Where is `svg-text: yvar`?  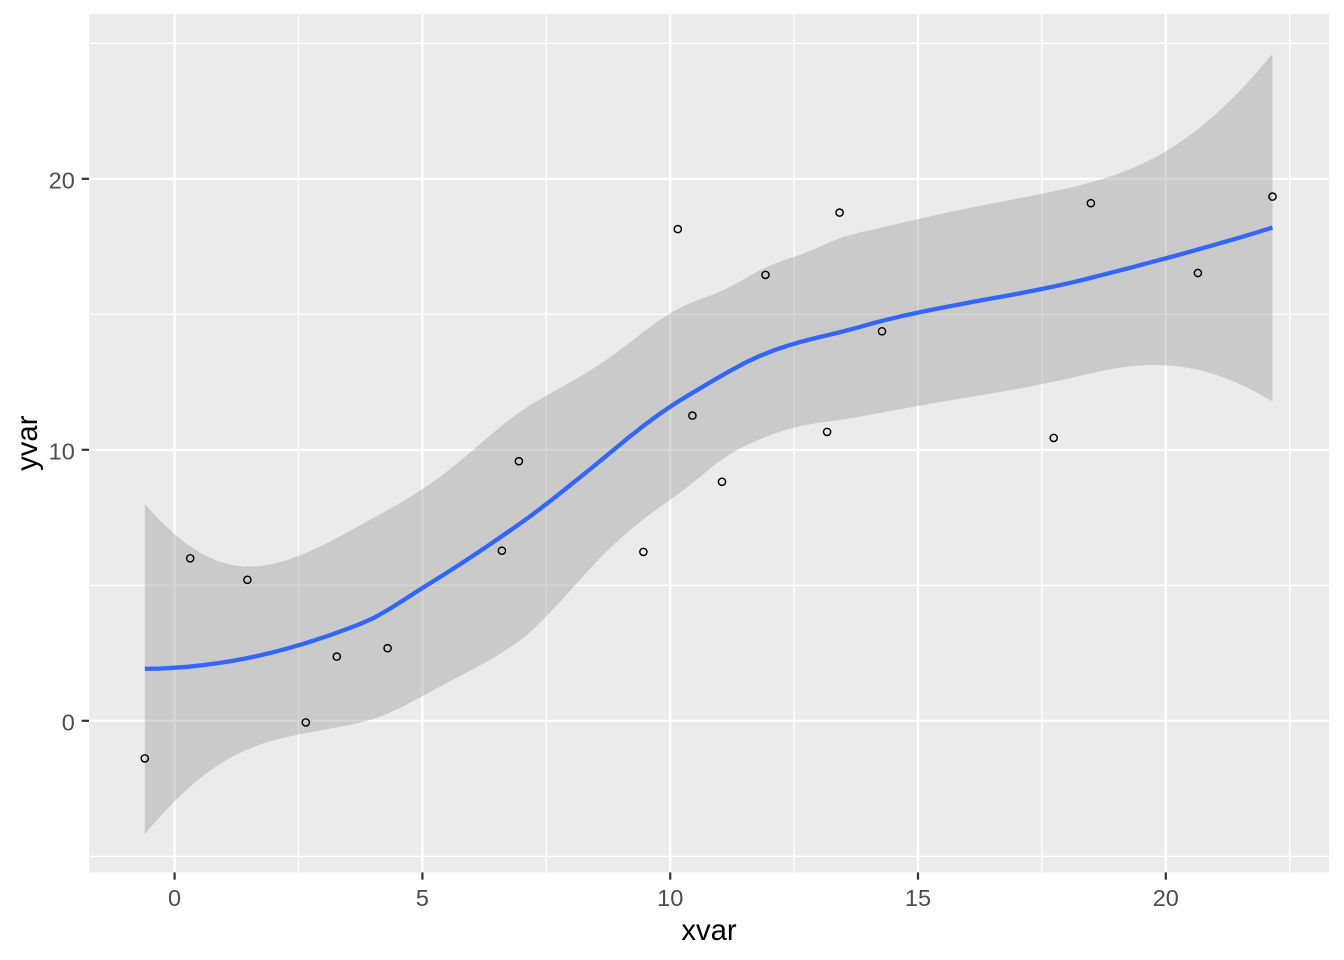 svg-text: yvar is located at coordinates (27, 443).